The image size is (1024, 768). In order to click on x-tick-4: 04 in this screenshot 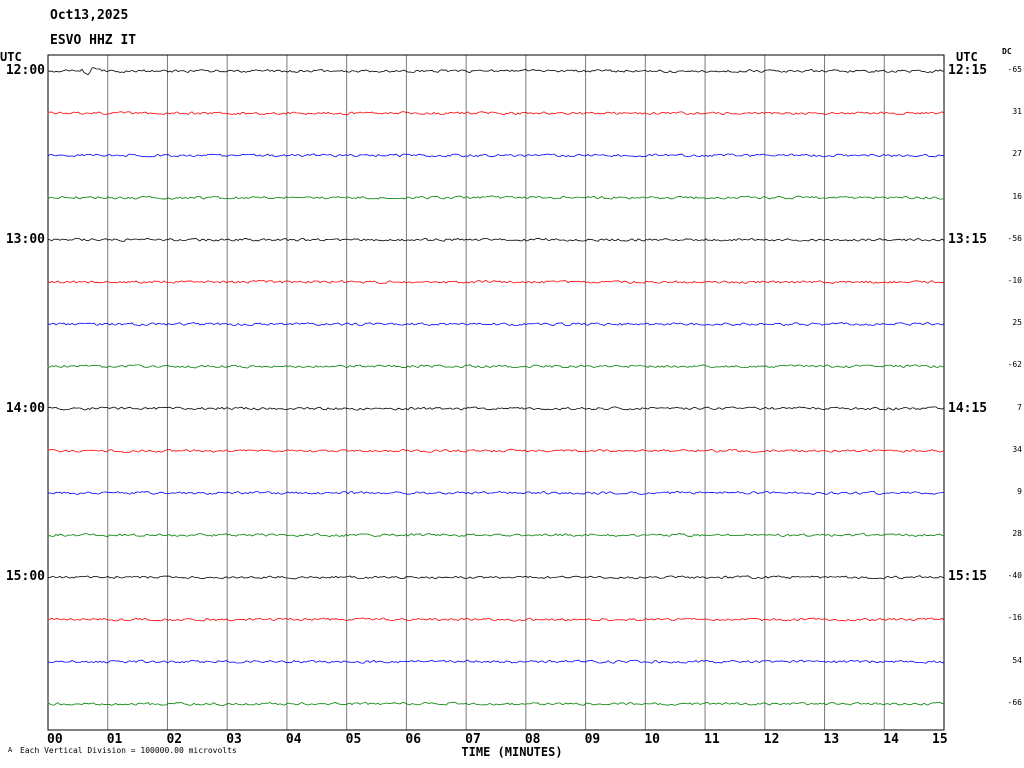, I will do `click(293, 739)`.